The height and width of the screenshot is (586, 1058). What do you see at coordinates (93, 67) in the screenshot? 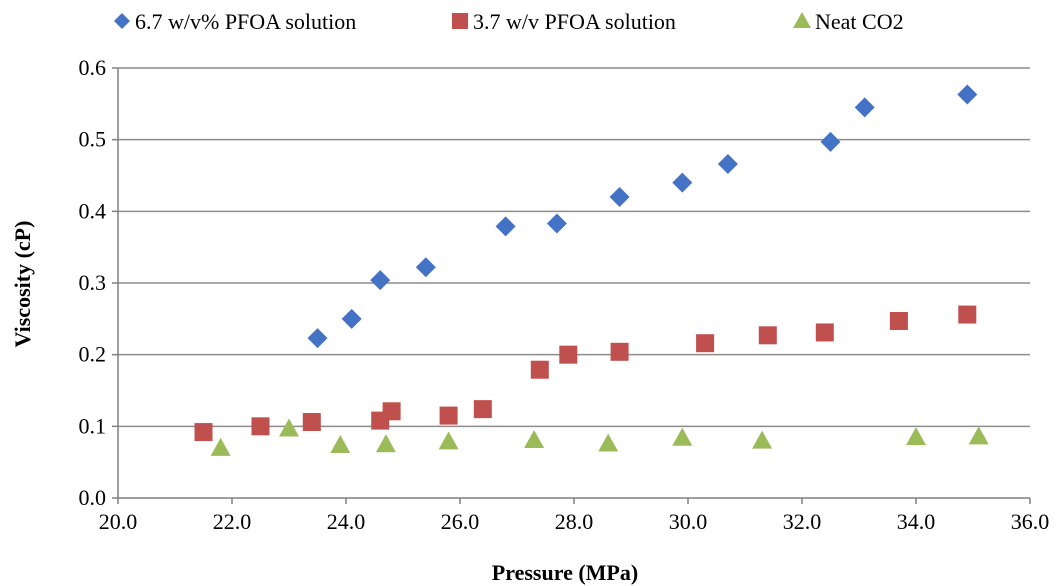
I see `y-tick-label: 0.6` at bounding box center [93, 67].